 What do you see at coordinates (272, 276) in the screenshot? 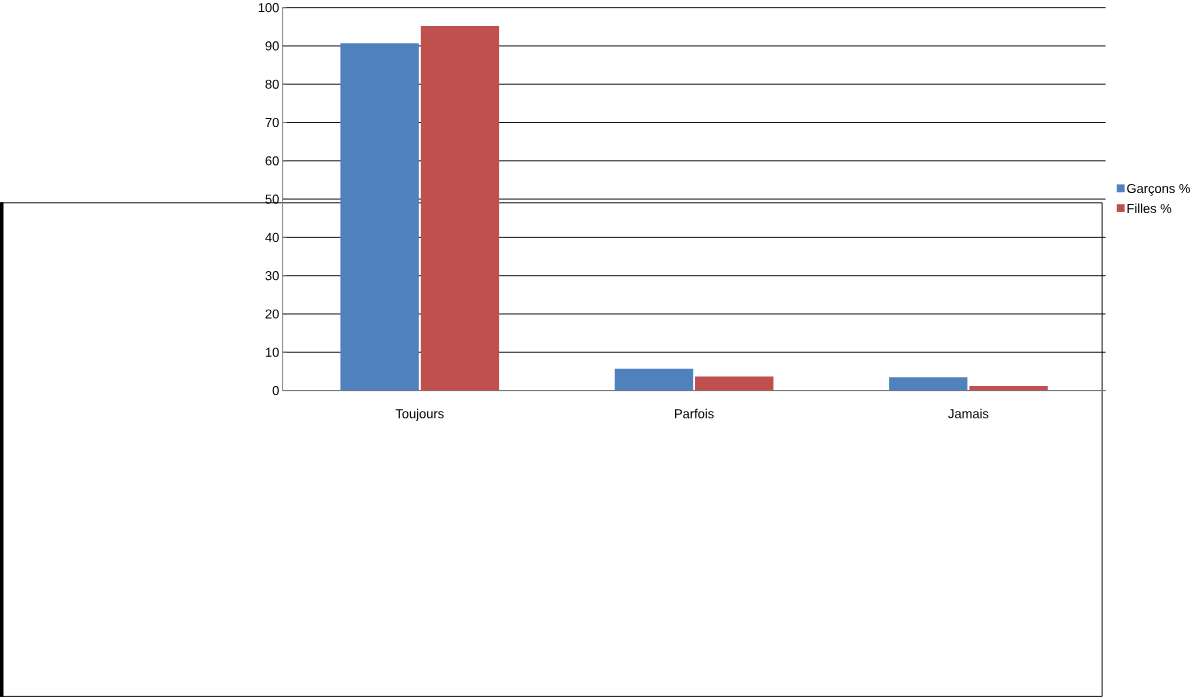
I see `y-tick-label: 30` at bounding box center [272, 276].